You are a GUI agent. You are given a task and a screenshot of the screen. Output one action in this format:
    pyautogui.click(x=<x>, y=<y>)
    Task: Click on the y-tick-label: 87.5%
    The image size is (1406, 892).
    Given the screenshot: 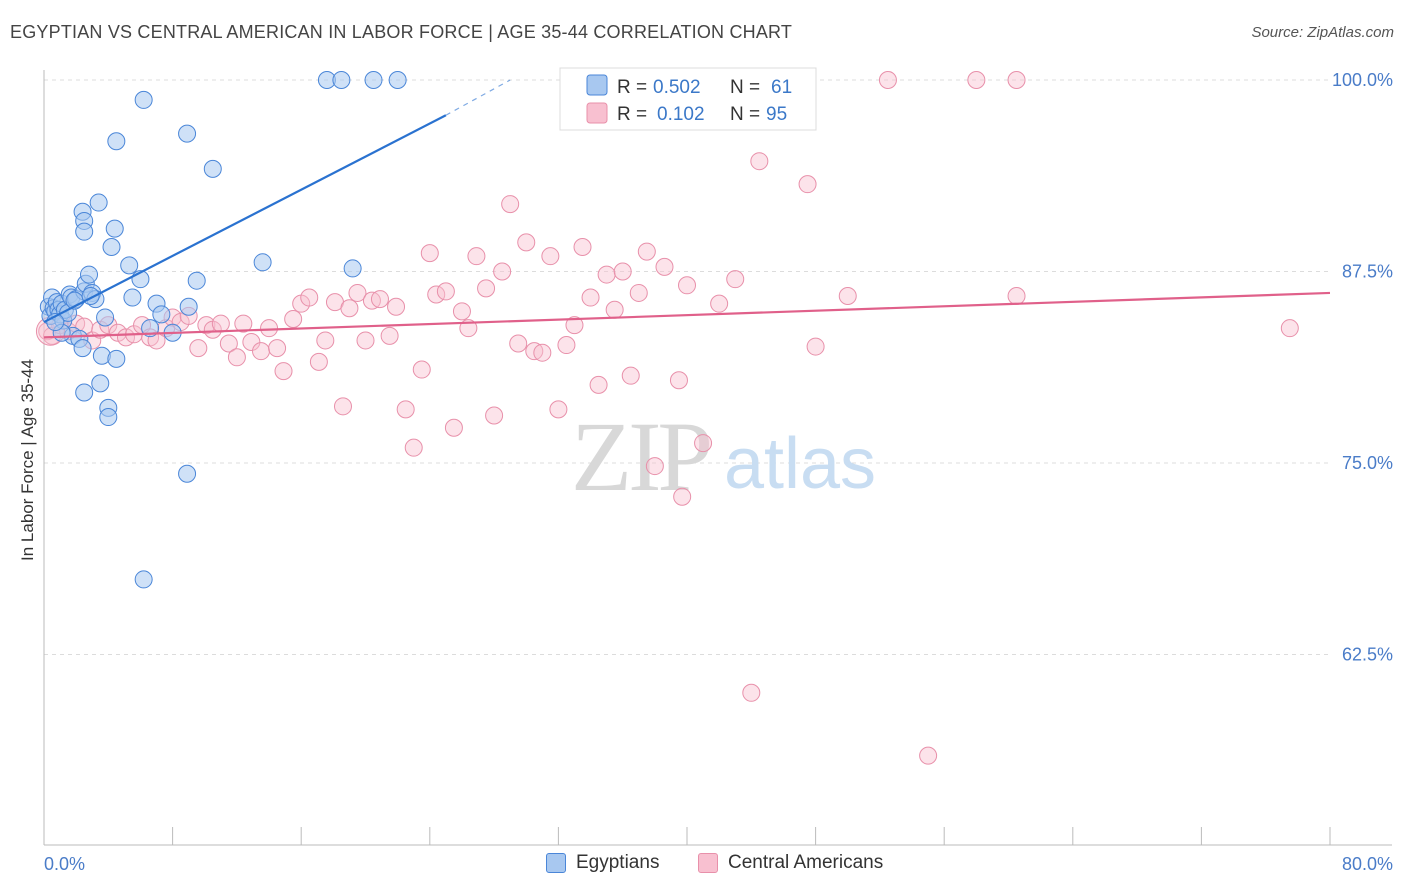 What is the action you would take?
    pyautogui.click(x=1367, y=272)
    